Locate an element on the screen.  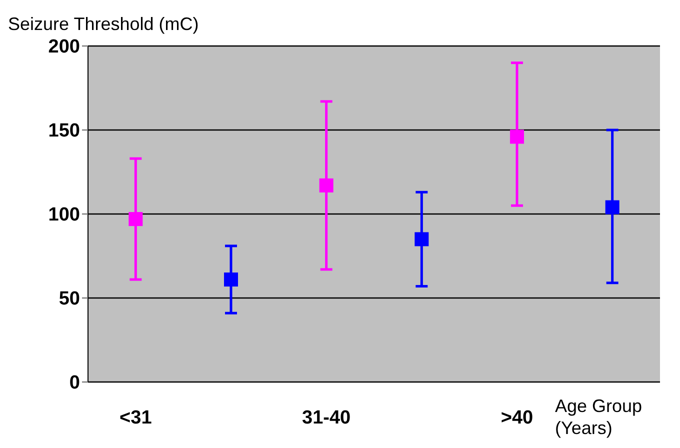
y-tick-label: 200 is located at coordinates (64, 47).